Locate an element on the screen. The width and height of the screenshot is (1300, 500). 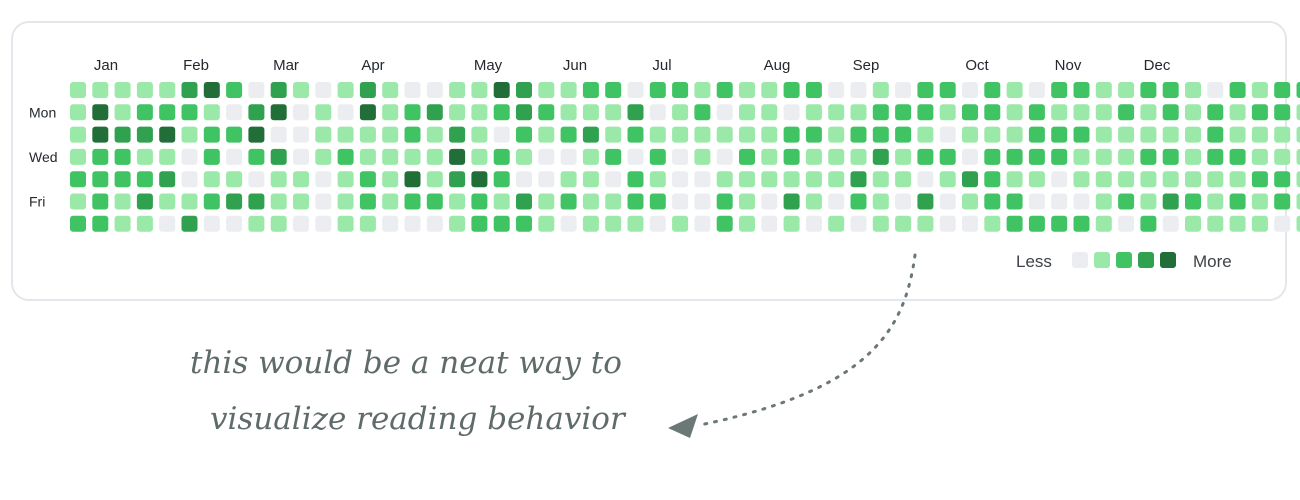
month-label: May is located at coordinates (488, 65).